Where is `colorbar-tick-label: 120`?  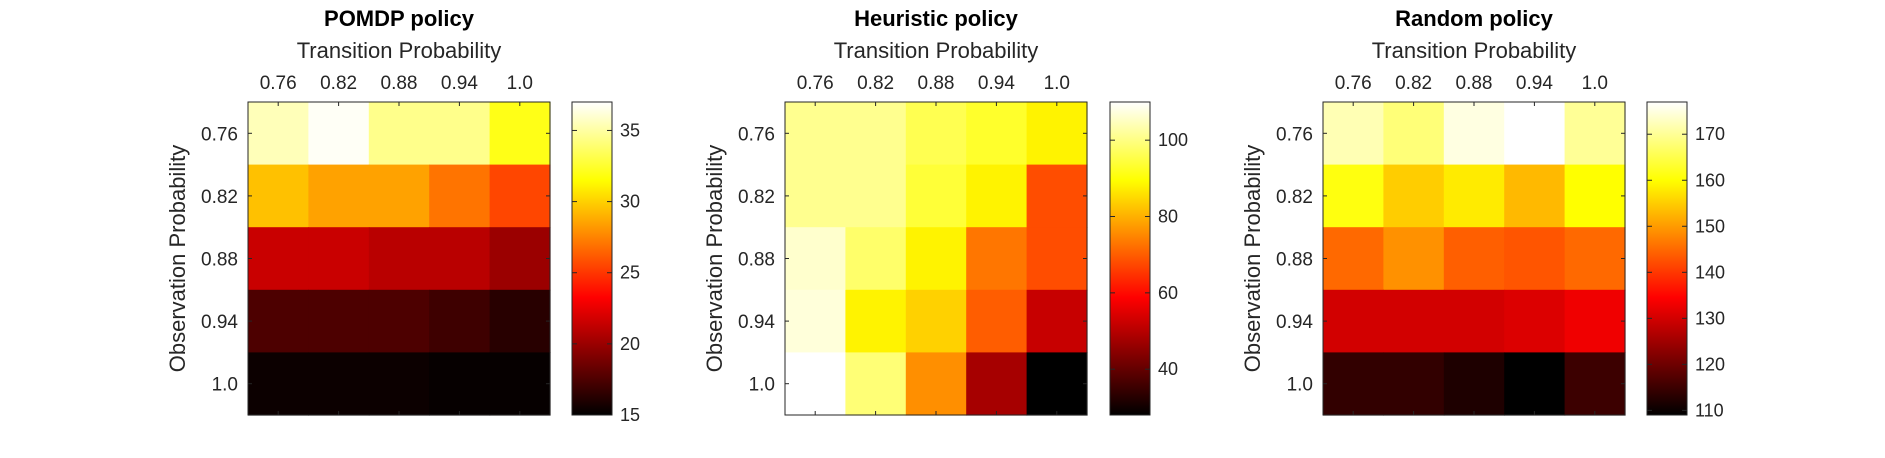
colorbar-tick-label: 120 is located at coordinates (1710, 364).